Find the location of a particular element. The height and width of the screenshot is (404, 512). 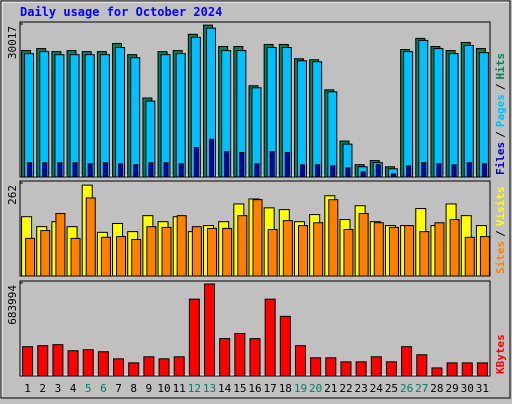

x-tick-label: 6 is located at coordinates (103, 388).